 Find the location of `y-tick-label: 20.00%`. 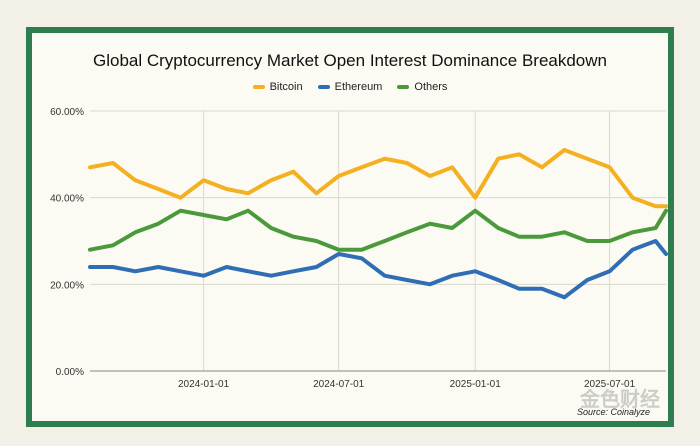

y-tick-label: 20.00% is located at coordinates (67, 285).